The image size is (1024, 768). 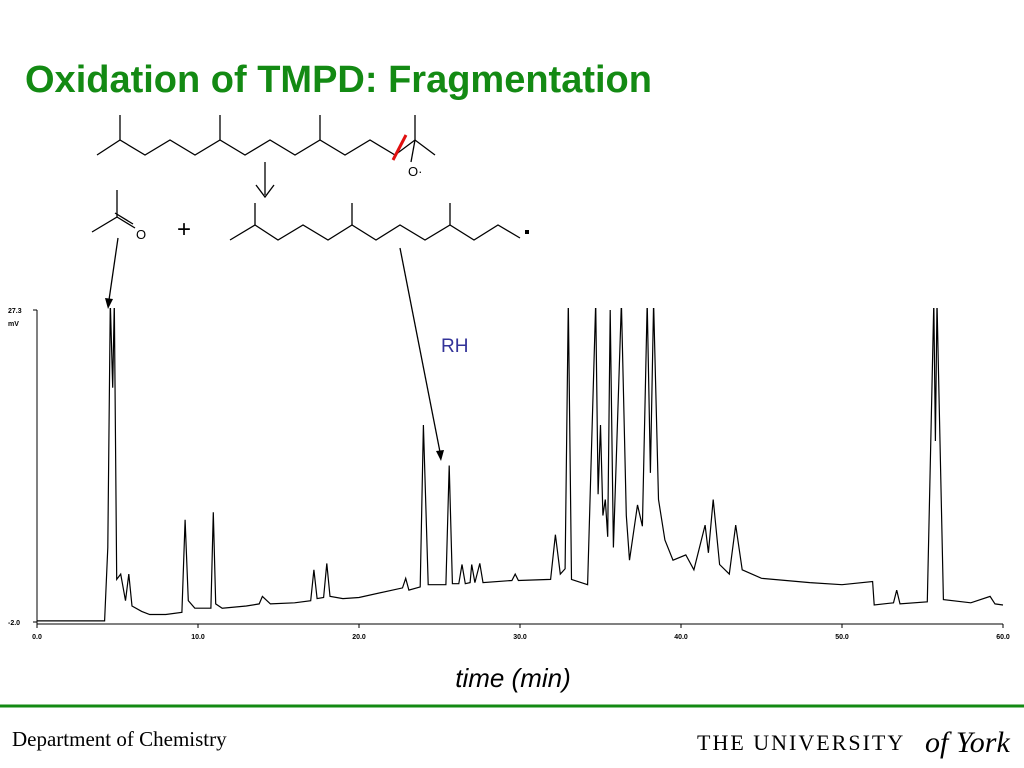 What do you see at coordinates (967, 742) in the screenshot?
I see `logo-script: of York` at bounding box center [967, 742].